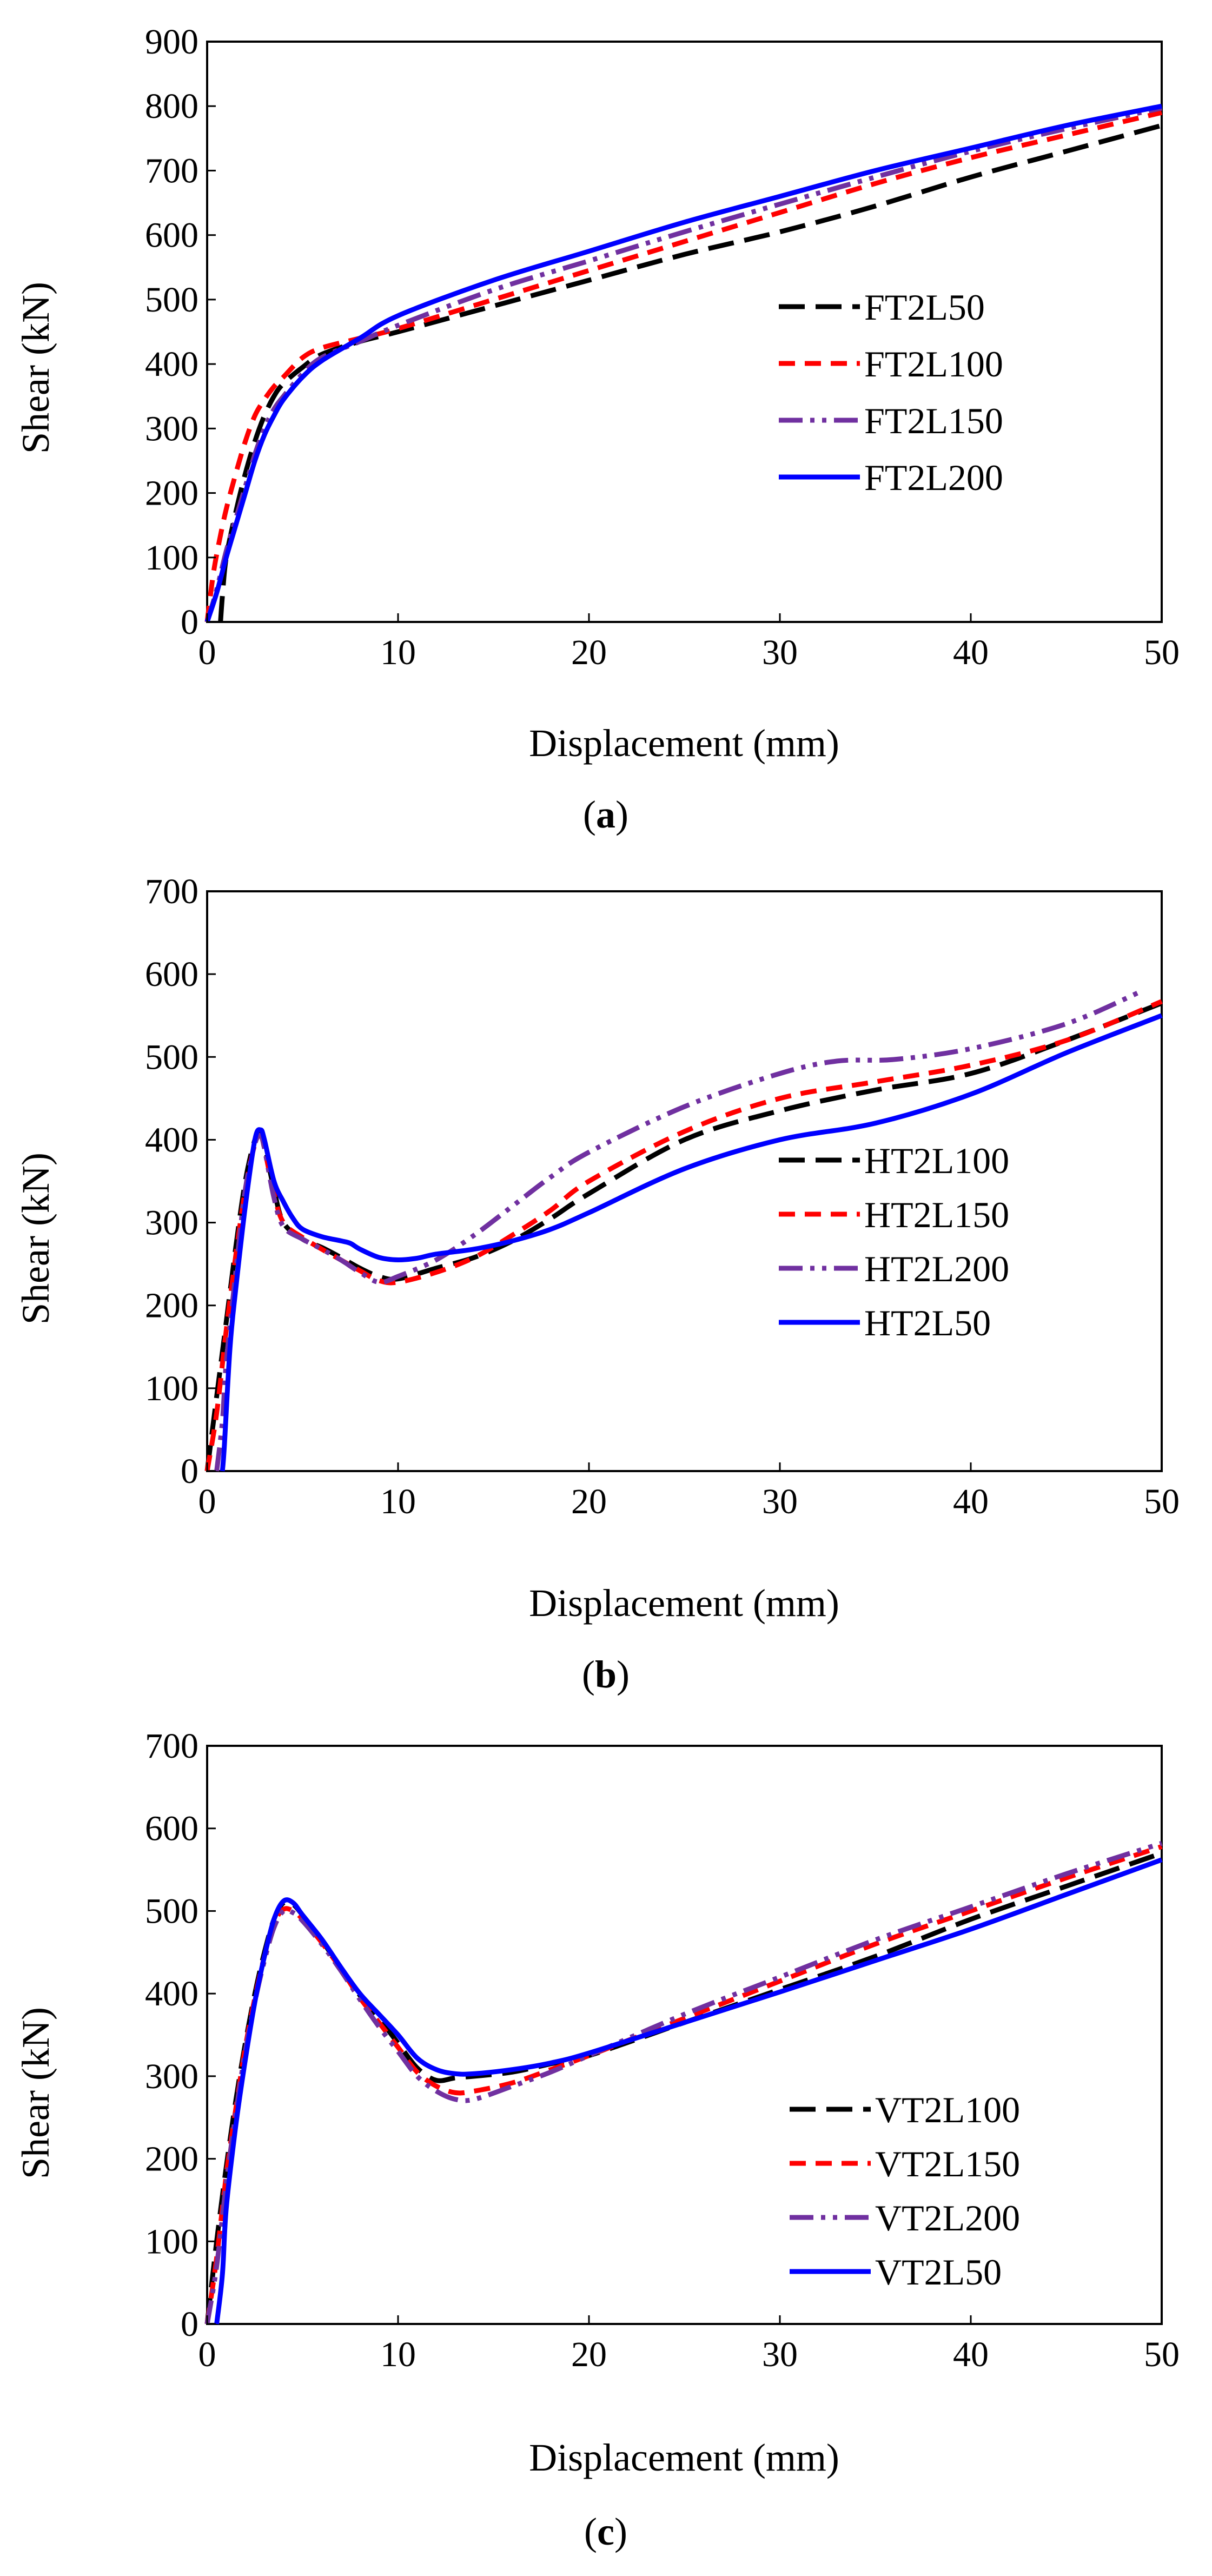 This screenshot has height=2576, width=1212. I want to click on panel-a-x-tick-label: 10, so click(398, 652).